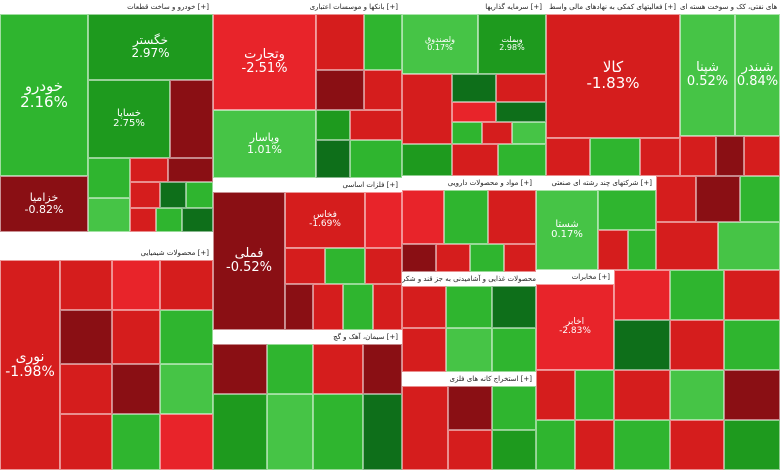 The height and width of the screenshot is (470, 780). What do you see at coordinates (575, 327) in the screenshot?
I see `stock-tile: اخابر -2.83%` at bounding box center [575, 327].